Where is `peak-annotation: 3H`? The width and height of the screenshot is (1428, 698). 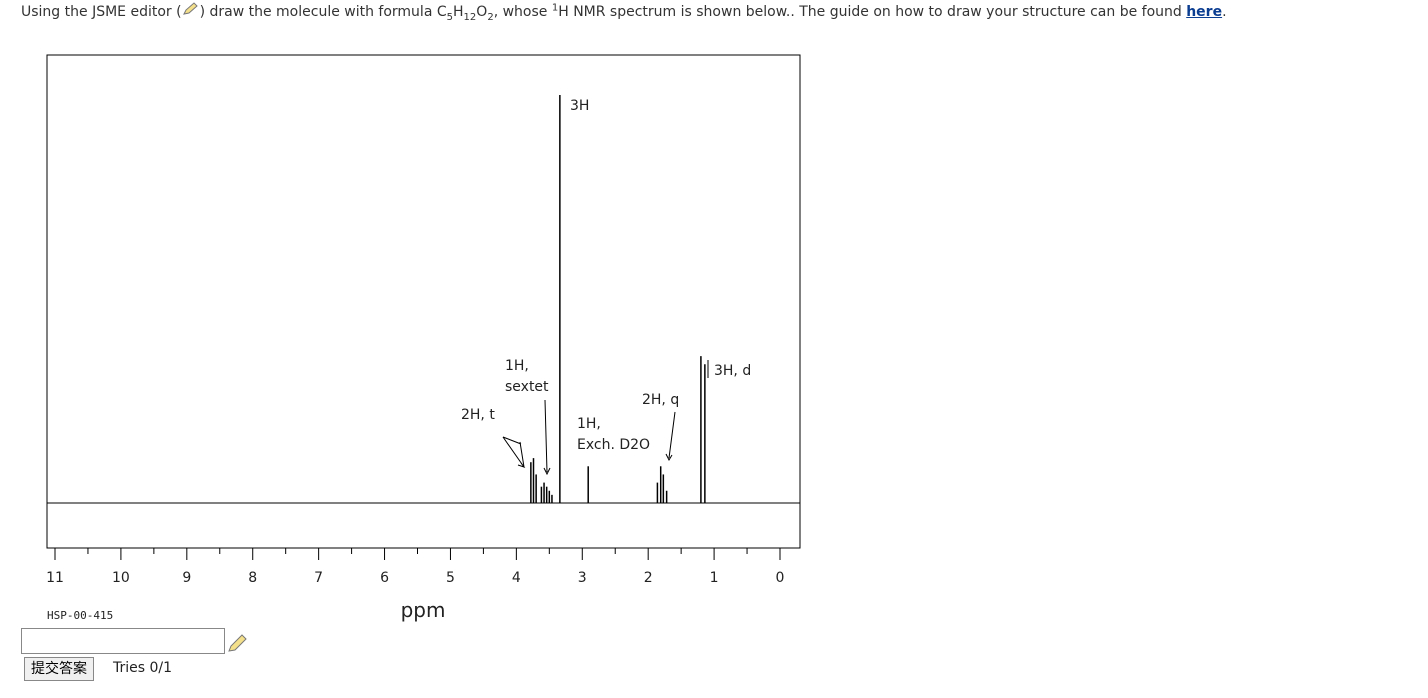 peak-annotation: 3H is located at coordinates (579, 106).